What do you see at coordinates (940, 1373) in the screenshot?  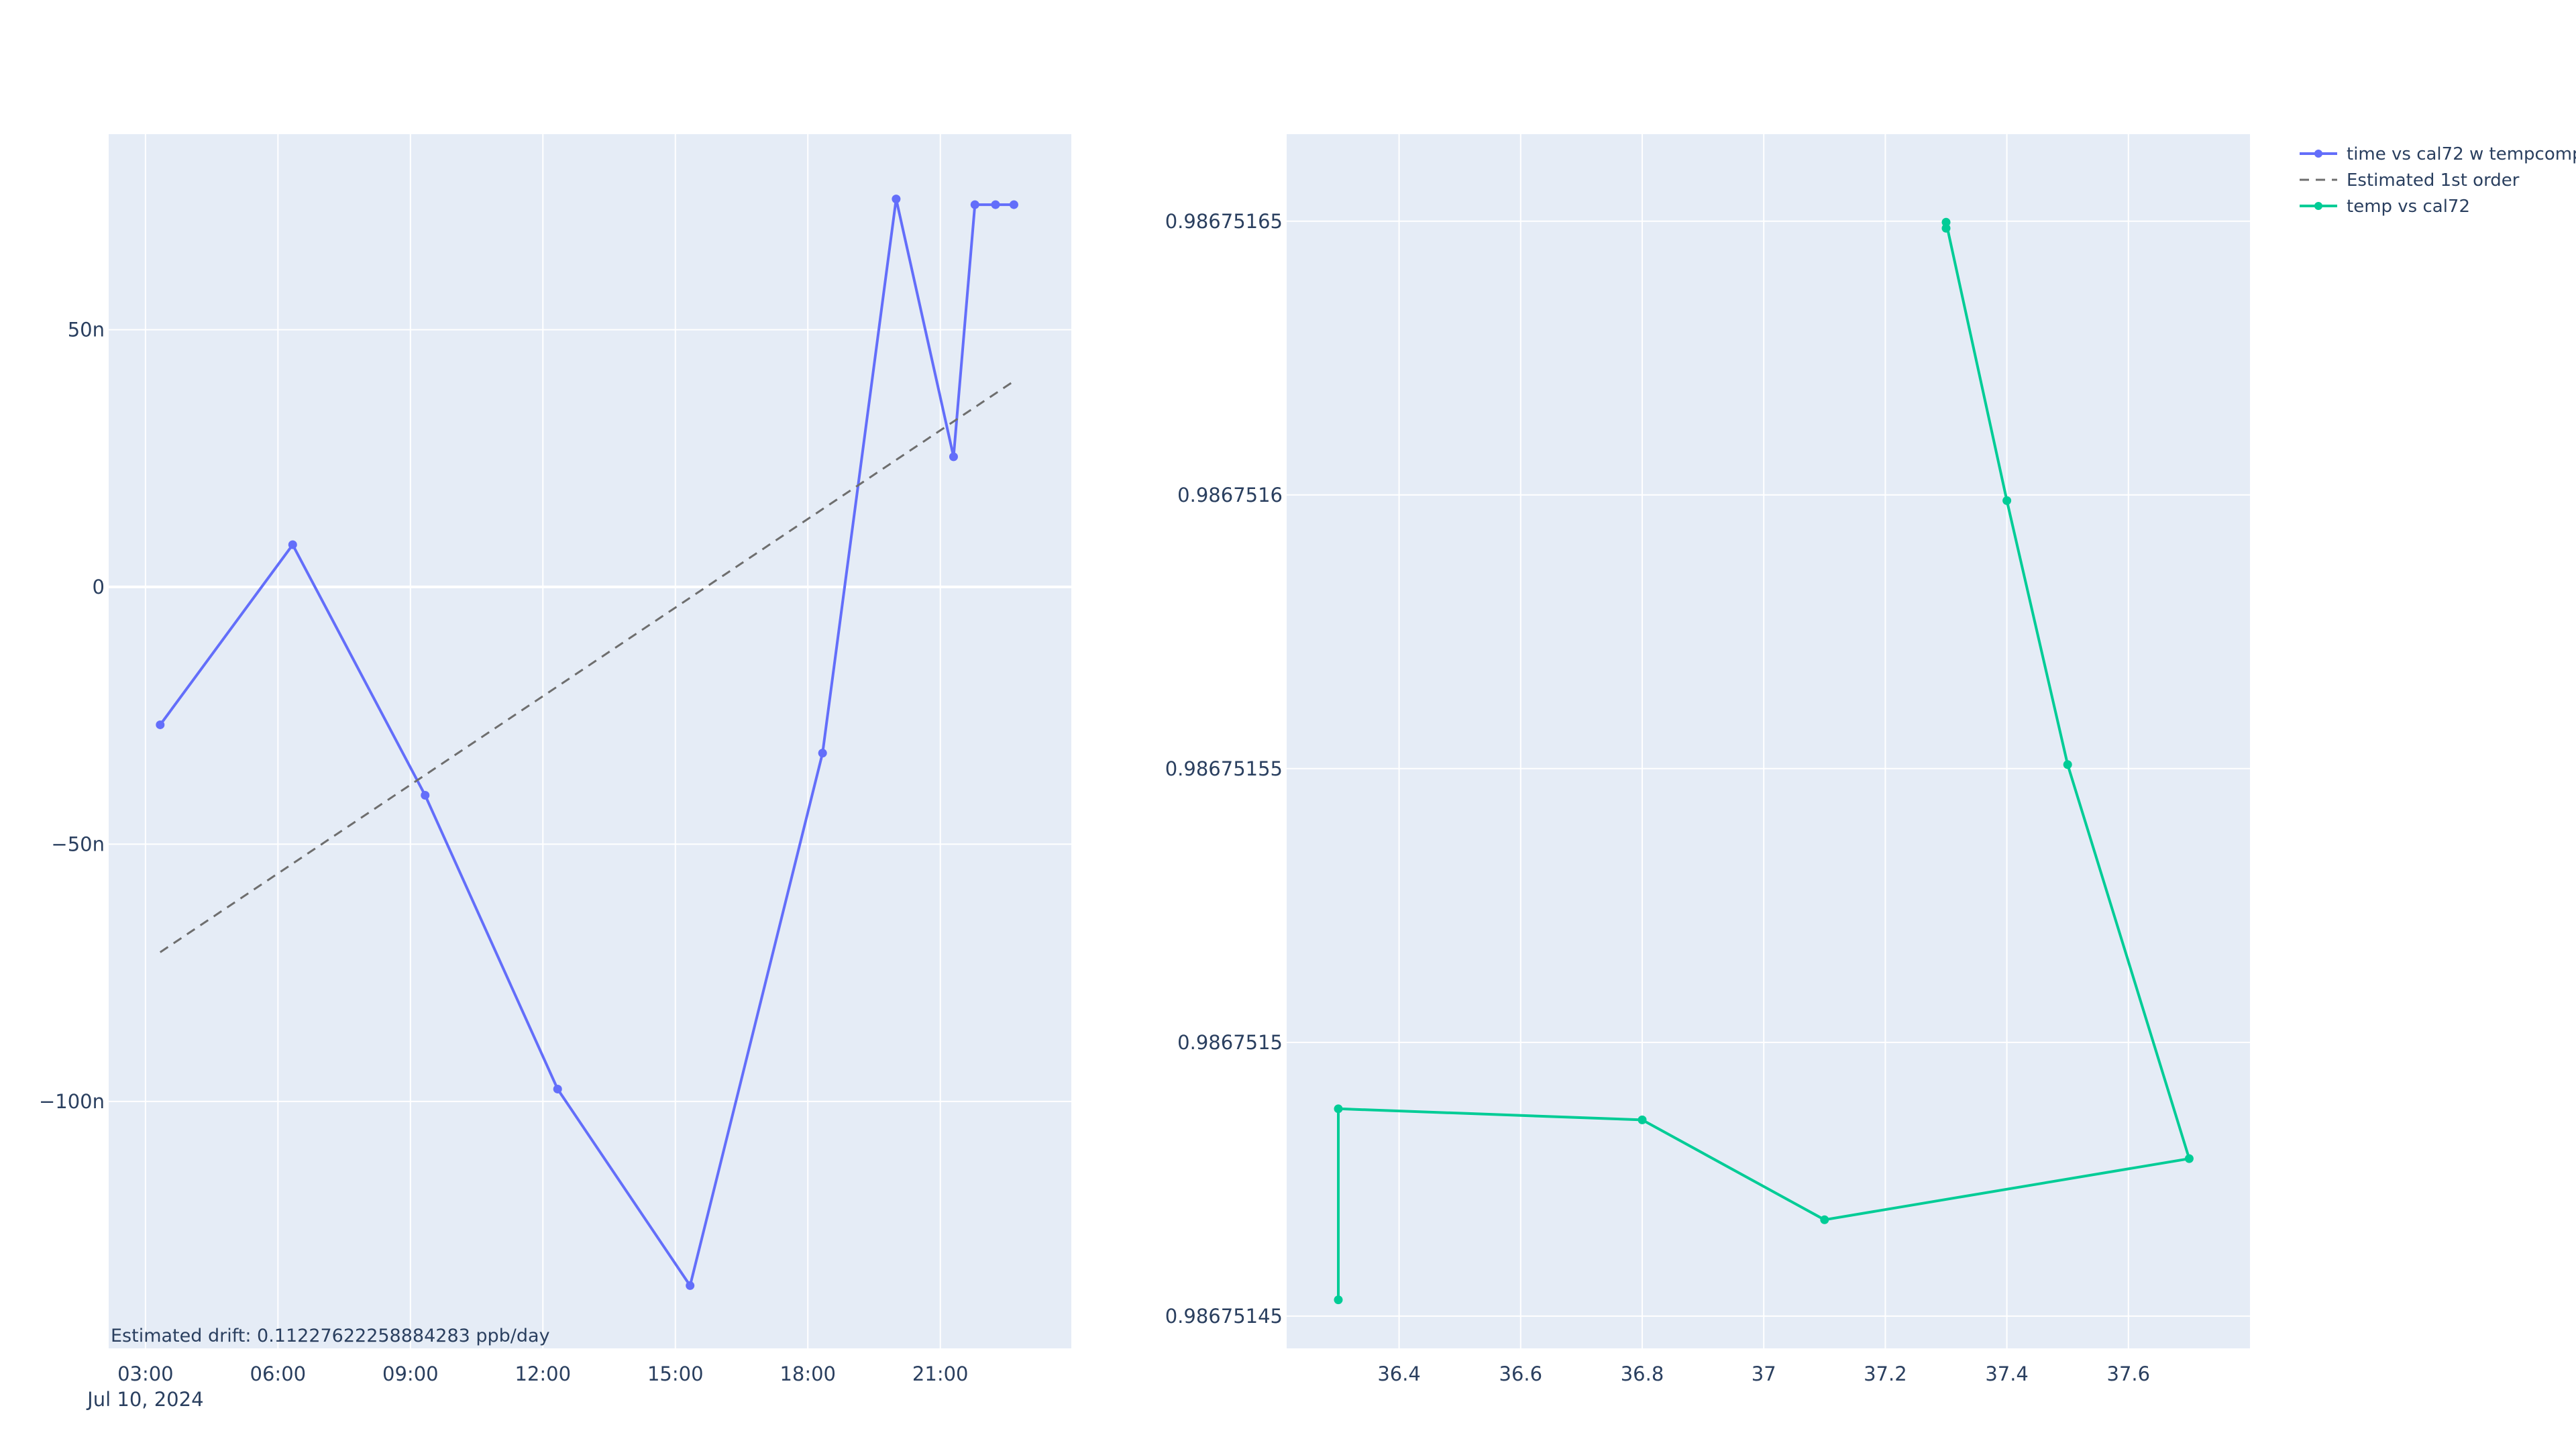 I see `x-tick-label: 21:00` at bounding box center [940, 1373].